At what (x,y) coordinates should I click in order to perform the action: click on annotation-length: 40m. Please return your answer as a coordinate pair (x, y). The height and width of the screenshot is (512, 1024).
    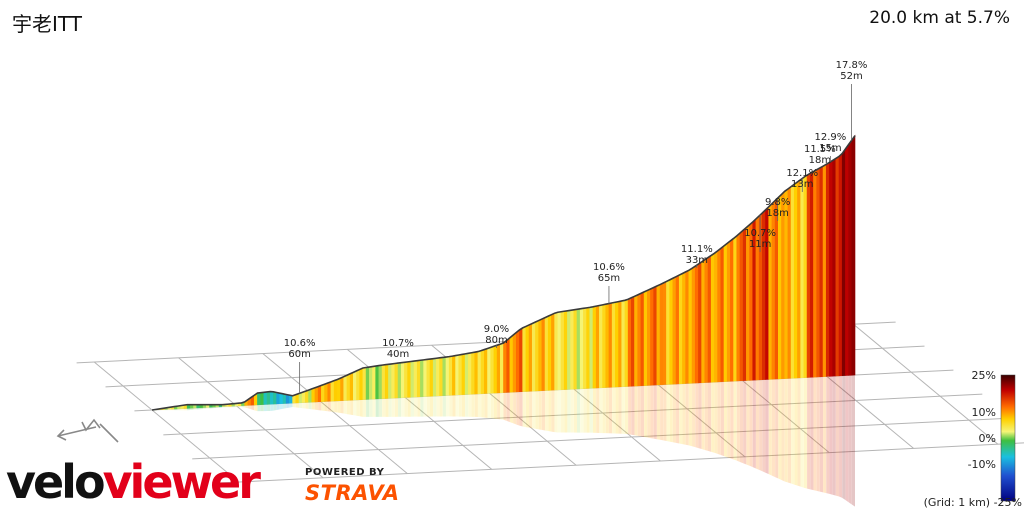
    Looking at the image, I should click on (398, 354).